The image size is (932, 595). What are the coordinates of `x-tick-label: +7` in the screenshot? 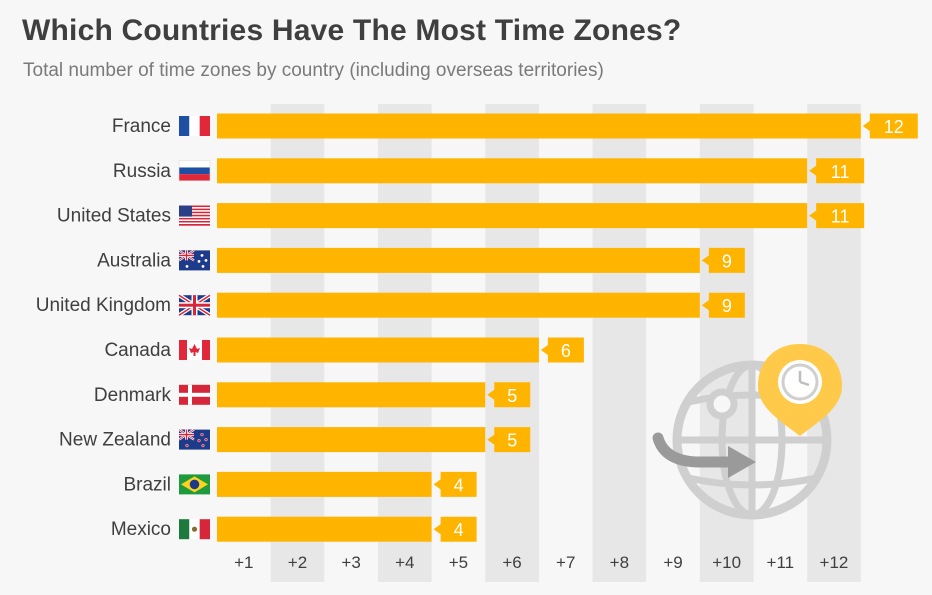 It's located at (565, 562).